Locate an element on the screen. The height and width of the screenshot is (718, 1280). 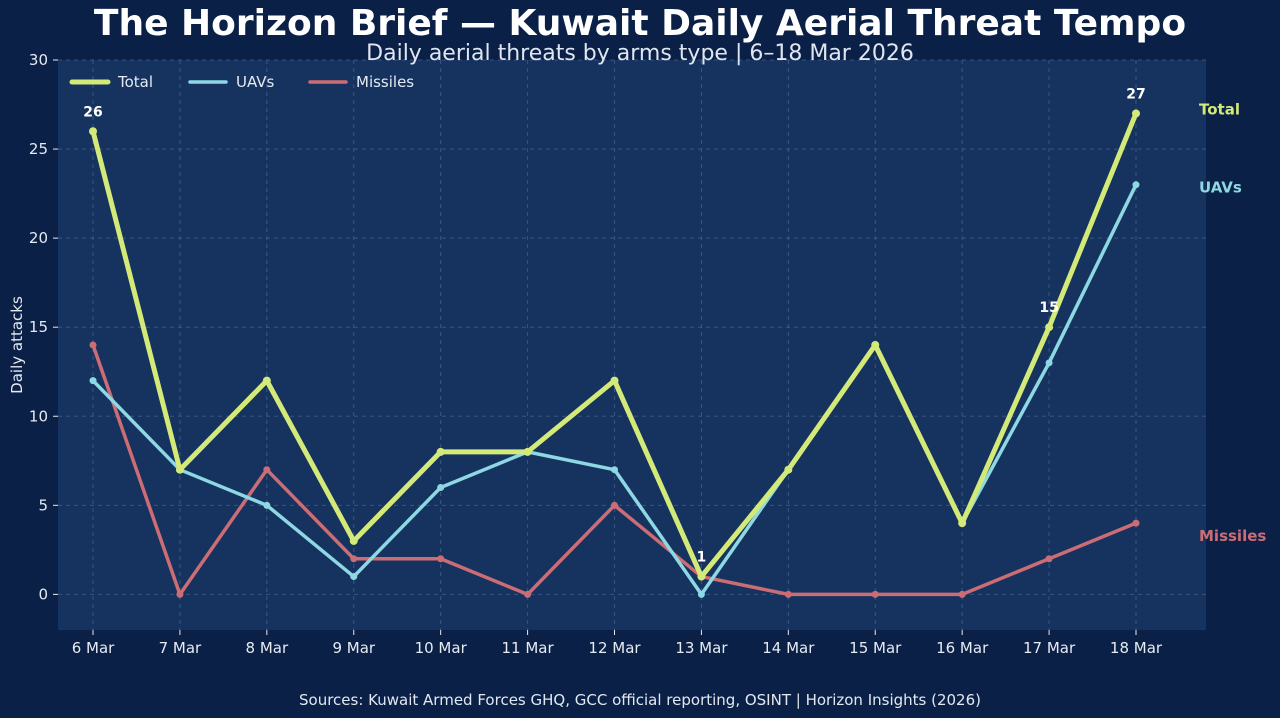
series-end-labels: Total UAVs Missiles is located at coordinates (1232, 322).